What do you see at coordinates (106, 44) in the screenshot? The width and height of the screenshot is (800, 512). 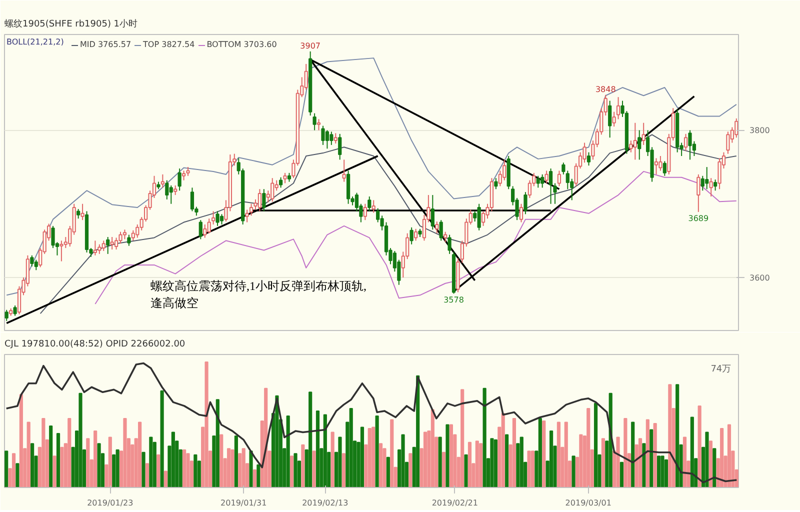 I see `legend-label: MID 3765.57` at bounding box center [106, 44].